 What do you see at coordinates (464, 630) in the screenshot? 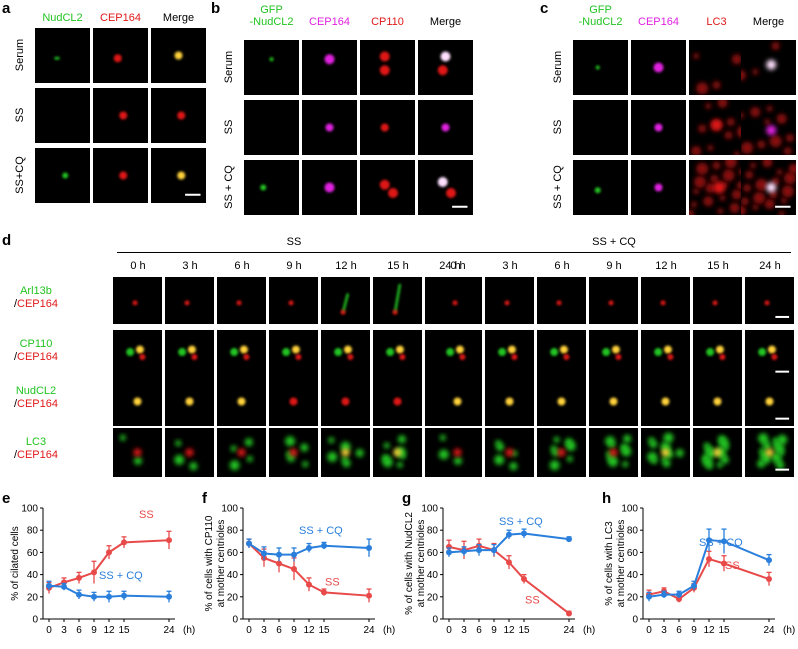
I see `xtick-label-g-3: 3` at bounding box center [464, 630].